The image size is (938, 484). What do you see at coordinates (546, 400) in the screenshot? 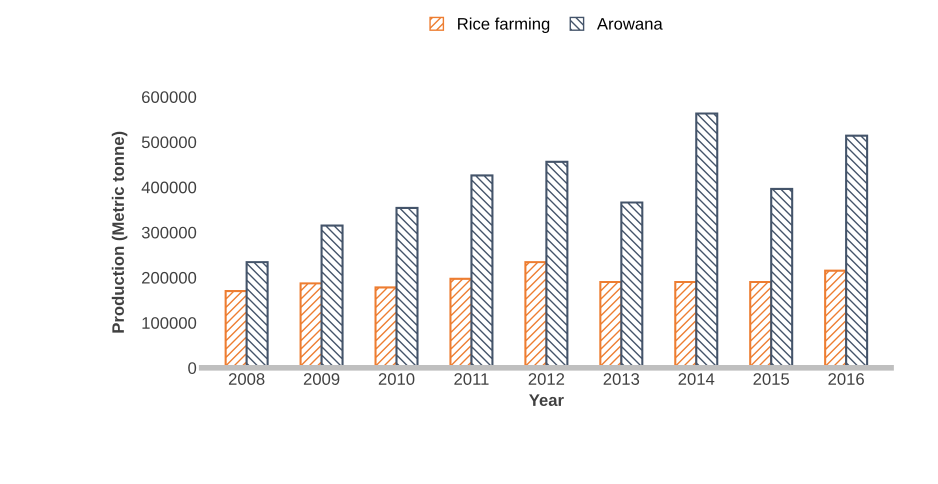
I see `x-axis-title: Year` at bounding box center [546, 400].